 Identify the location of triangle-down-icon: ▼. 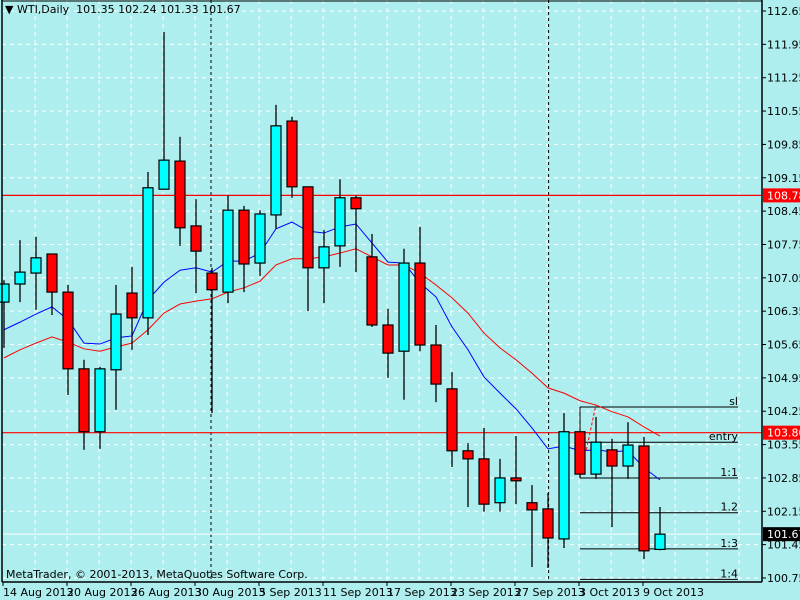
(9, 9).